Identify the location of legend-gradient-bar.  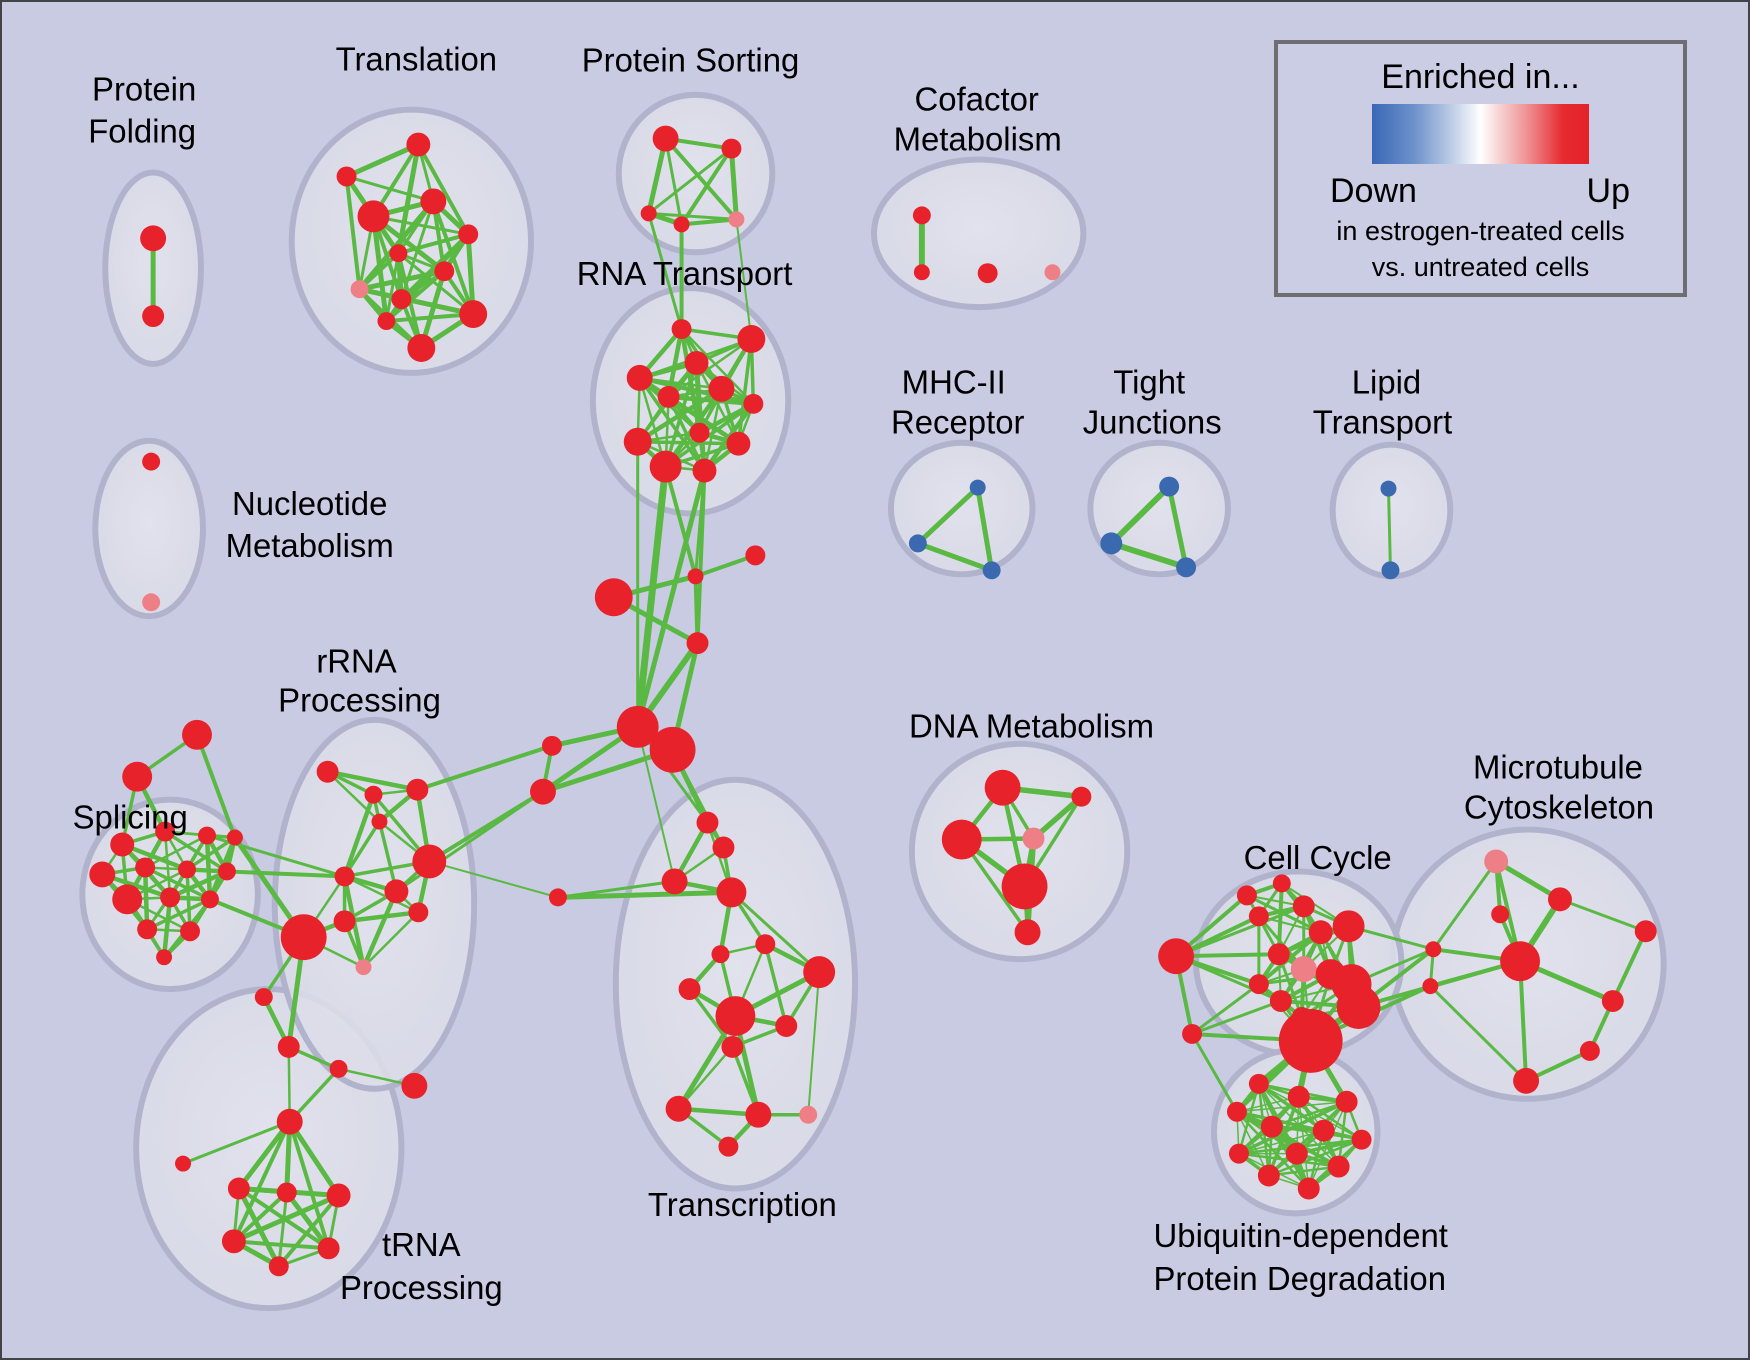
(1480, 134).